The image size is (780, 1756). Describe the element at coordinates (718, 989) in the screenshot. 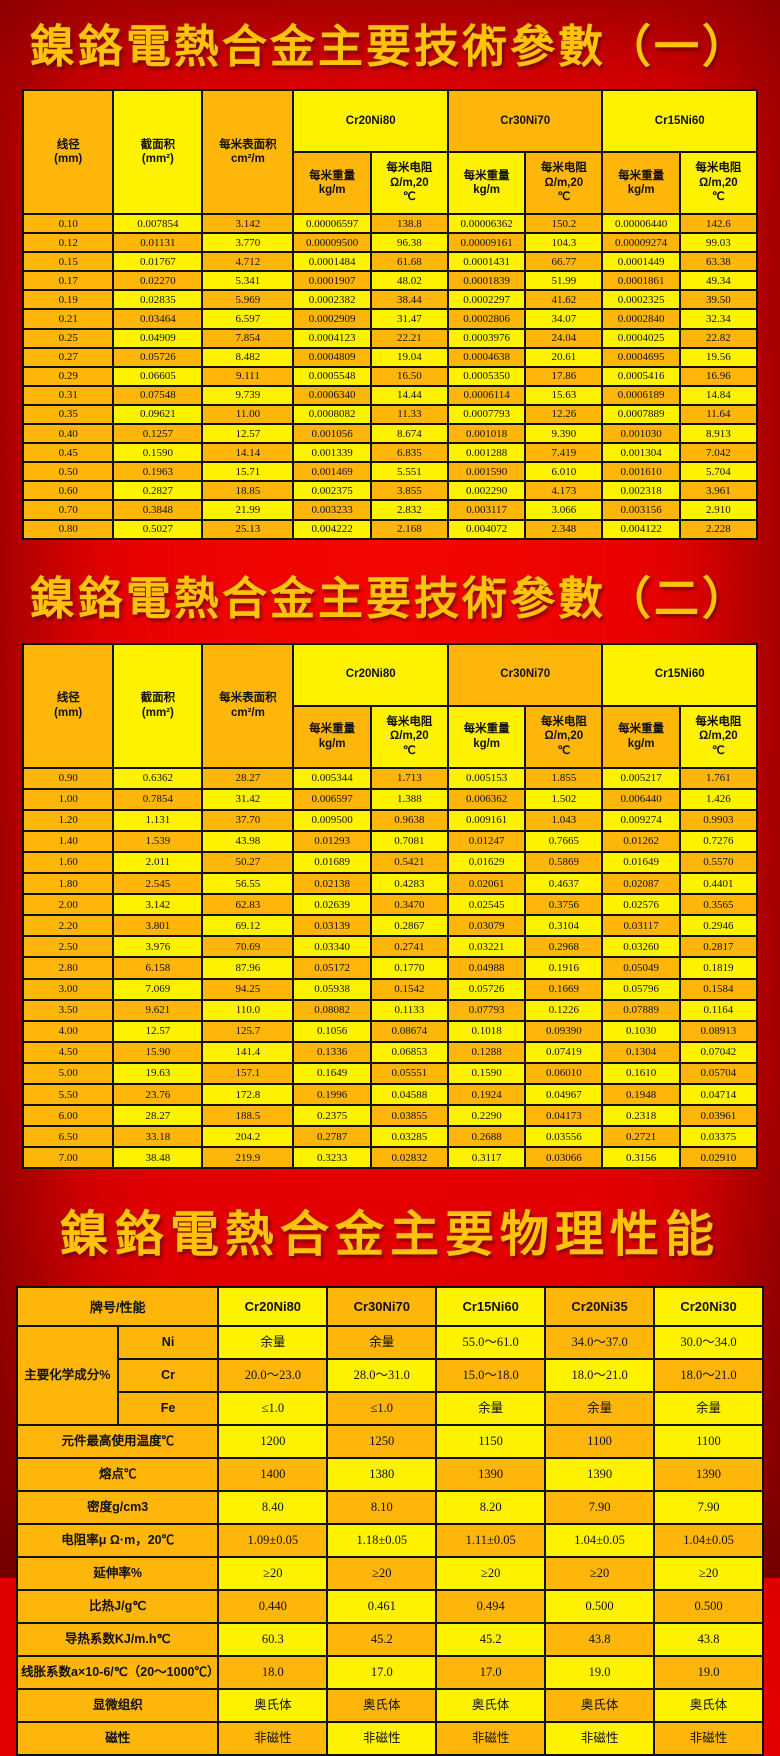

I see `value-cell: 0.1584` at that location.